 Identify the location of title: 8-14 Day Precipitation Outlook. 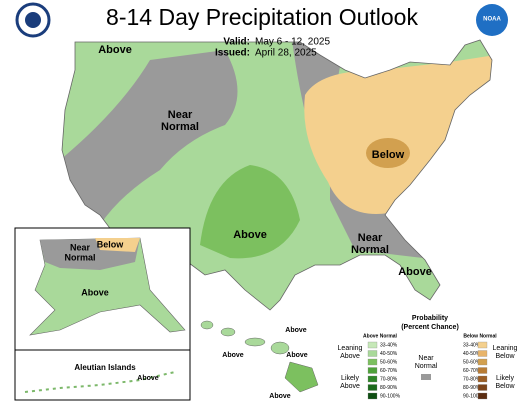
(262, 17).